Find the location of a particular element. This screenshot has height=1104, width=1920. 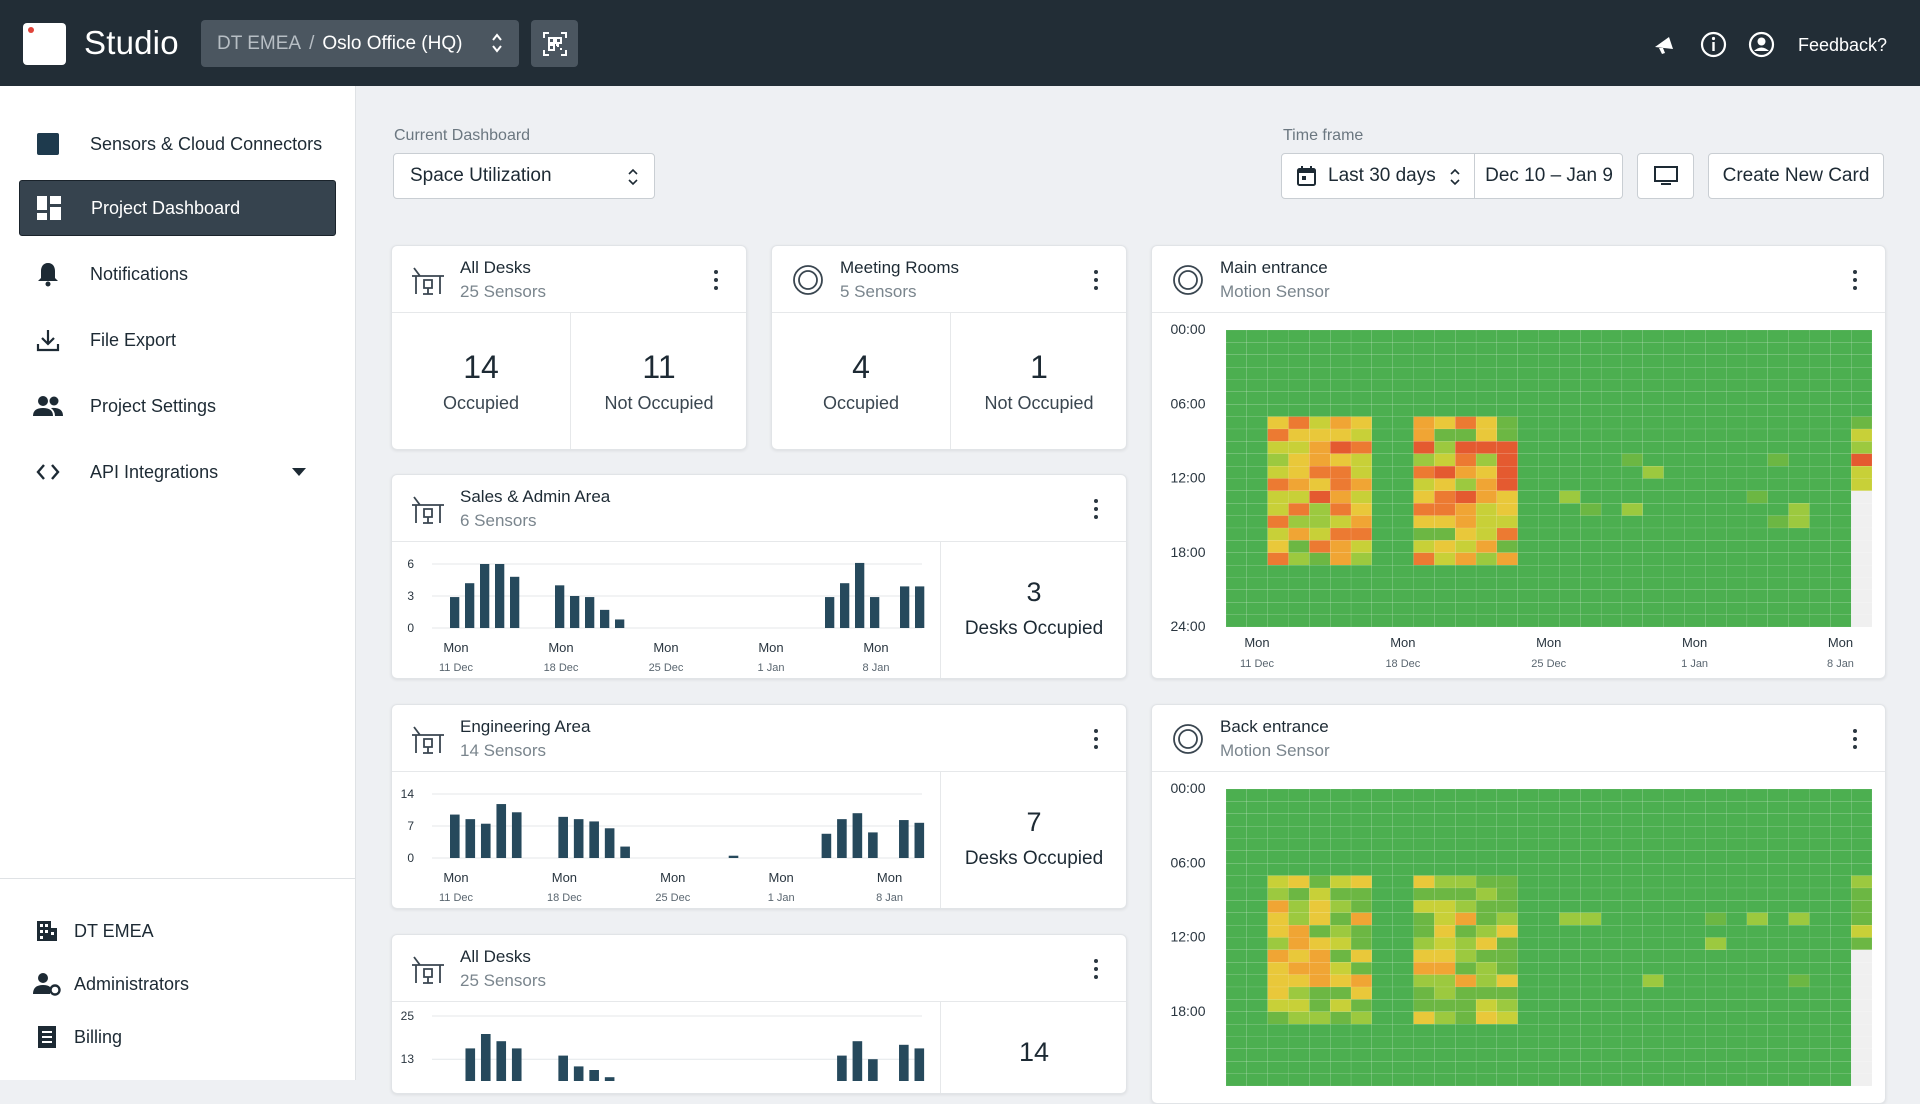

studio-logo is located at coordinates (44, 44).